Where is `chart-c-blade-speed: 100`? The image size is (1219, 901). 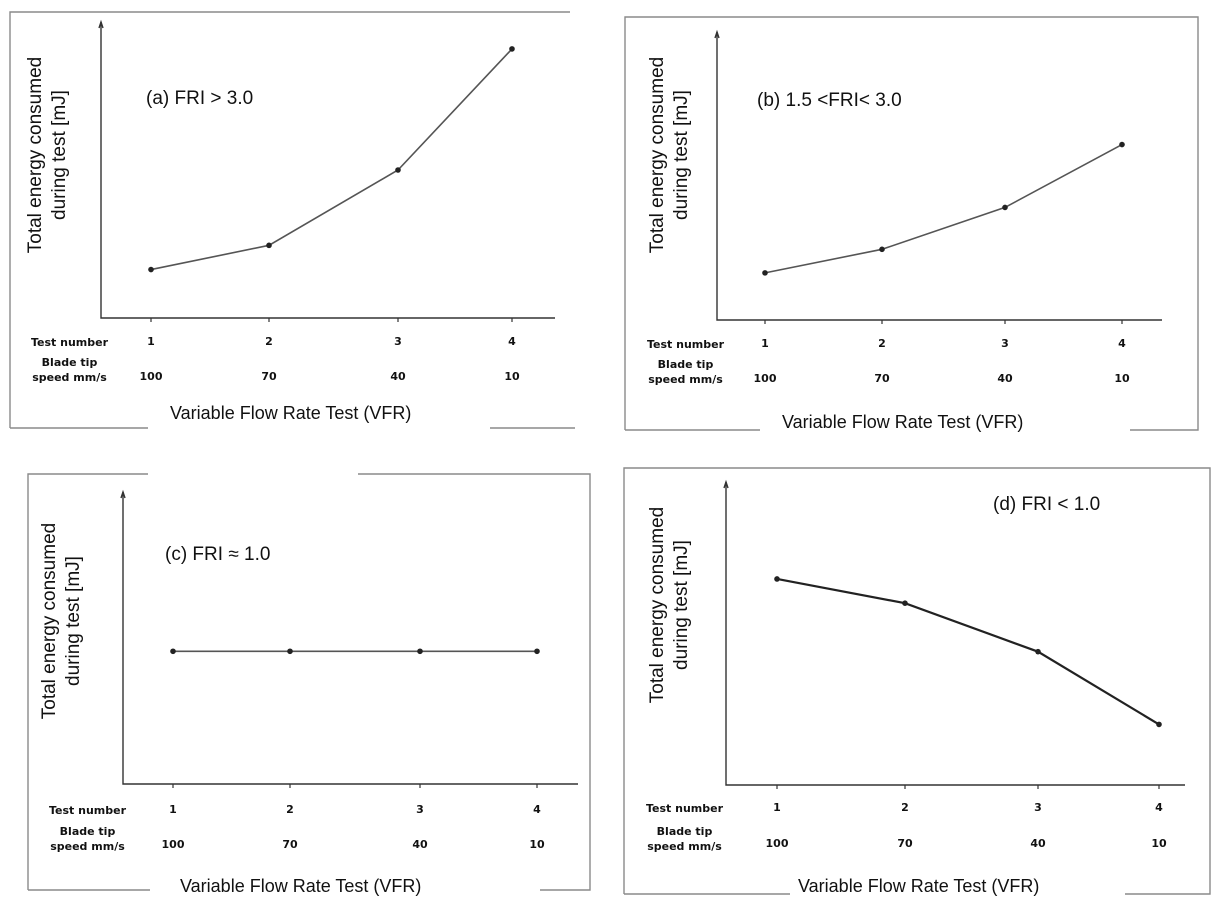
chart-c-blade-speed: 100 is located at coordinates (173, 844).